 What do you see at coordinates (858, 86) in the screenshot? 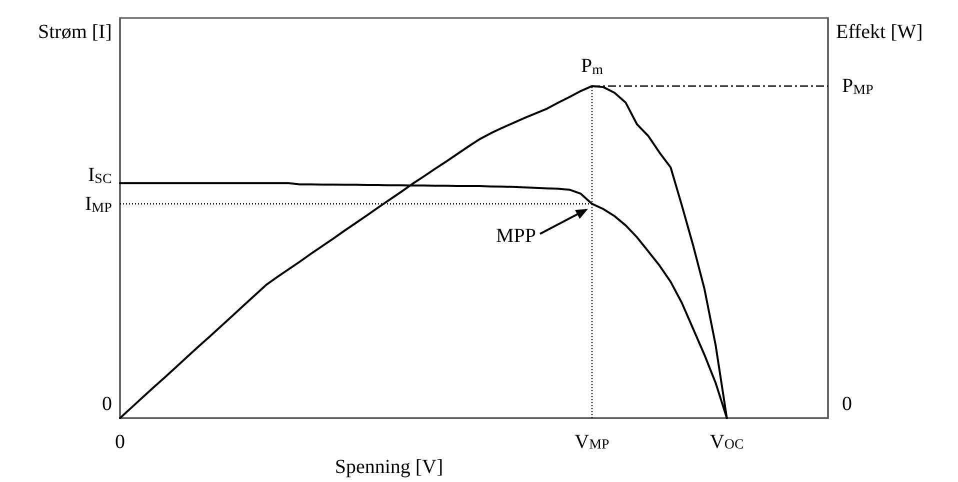
I see `ref-line-label: P$_{MP}$` at bounding box center [858, 86].